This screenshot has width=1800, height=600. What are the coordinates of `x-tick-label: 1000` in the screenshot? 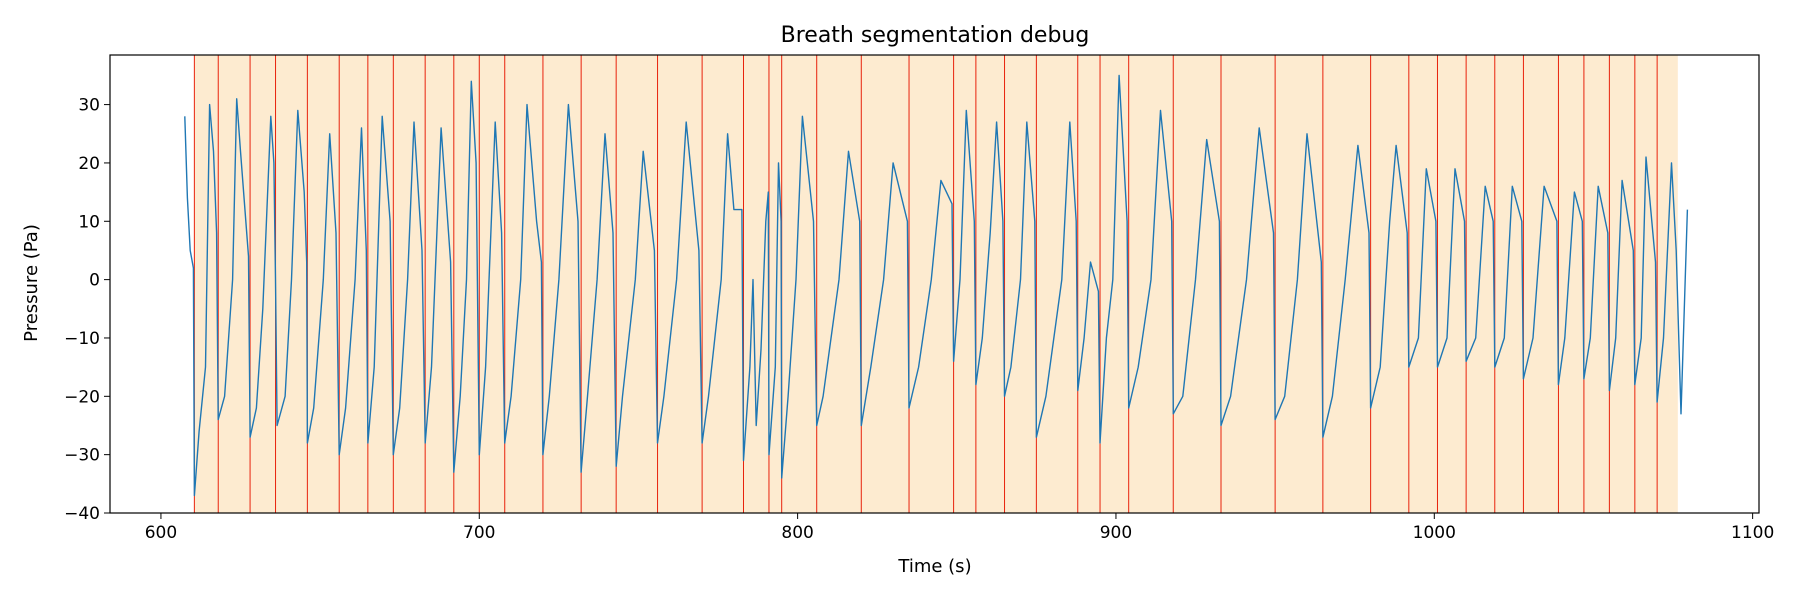 It's located at (1434, 533).